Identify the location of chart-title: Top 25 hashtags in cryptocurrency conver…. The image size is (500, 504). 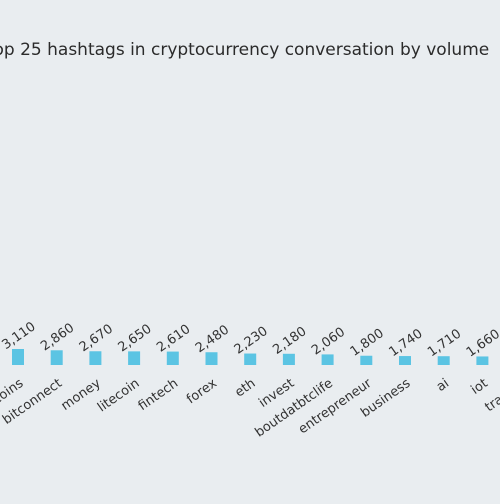
(245, 50).